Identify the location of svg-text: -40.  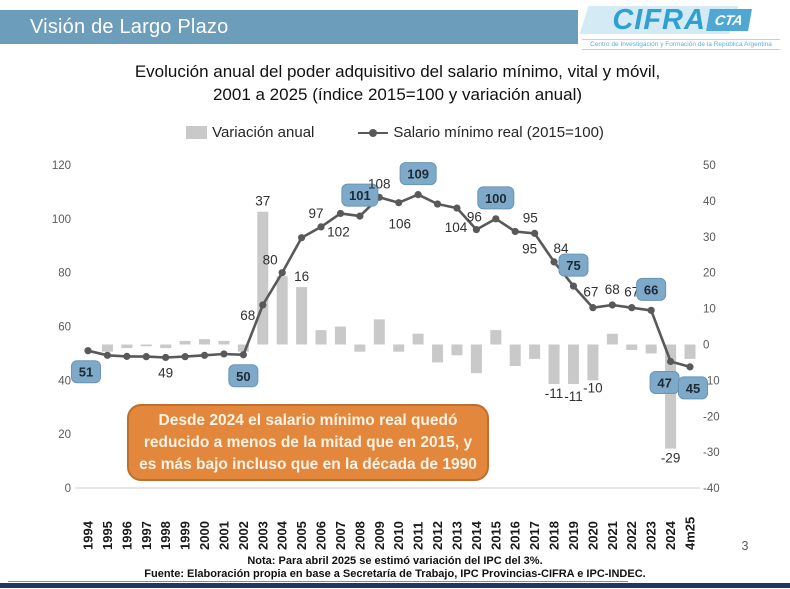
(711, 489).